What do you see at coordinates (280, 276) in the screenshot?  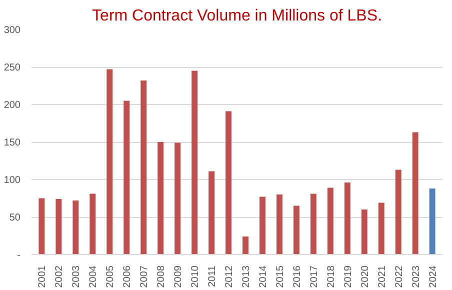 I see `x-tick-label: 2015` at bounding box center [280, 276].